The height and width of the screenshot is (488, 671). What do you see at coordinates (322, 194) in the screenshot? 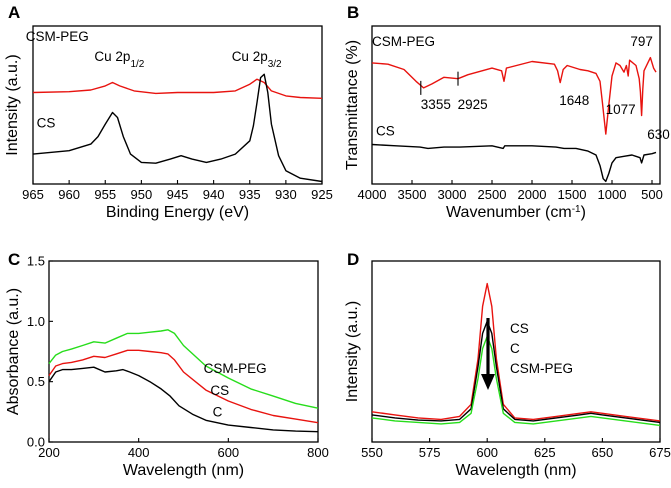
I see `x-tick-label: 925` at bounding box center [322, 194].